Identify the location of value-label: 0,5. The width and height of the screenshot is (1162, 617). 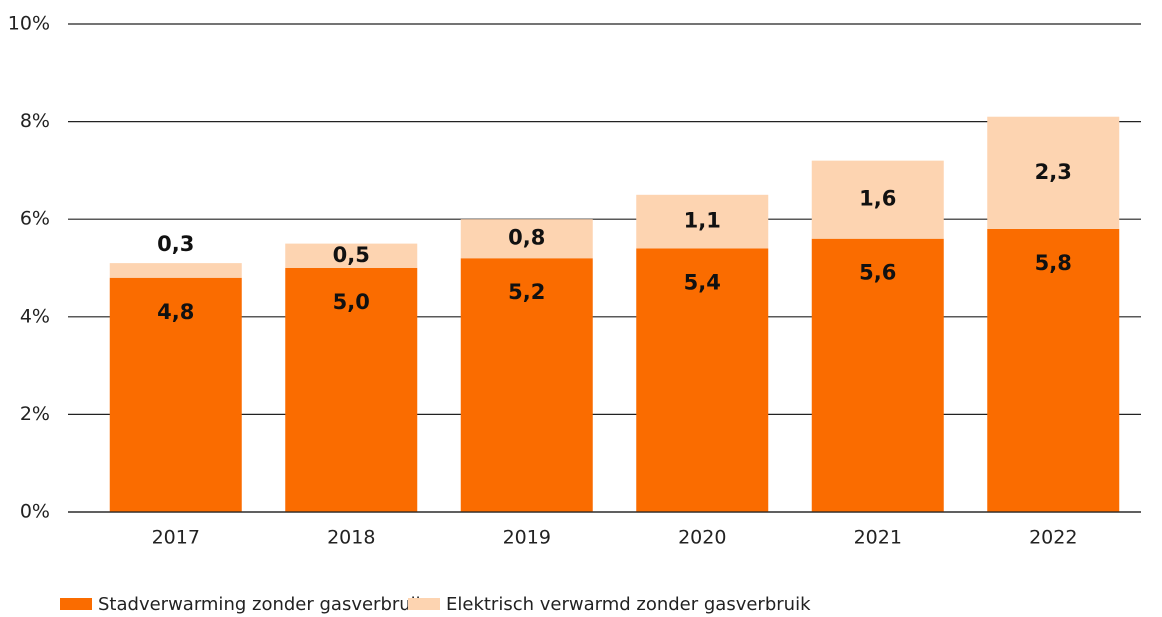
(351, 255).